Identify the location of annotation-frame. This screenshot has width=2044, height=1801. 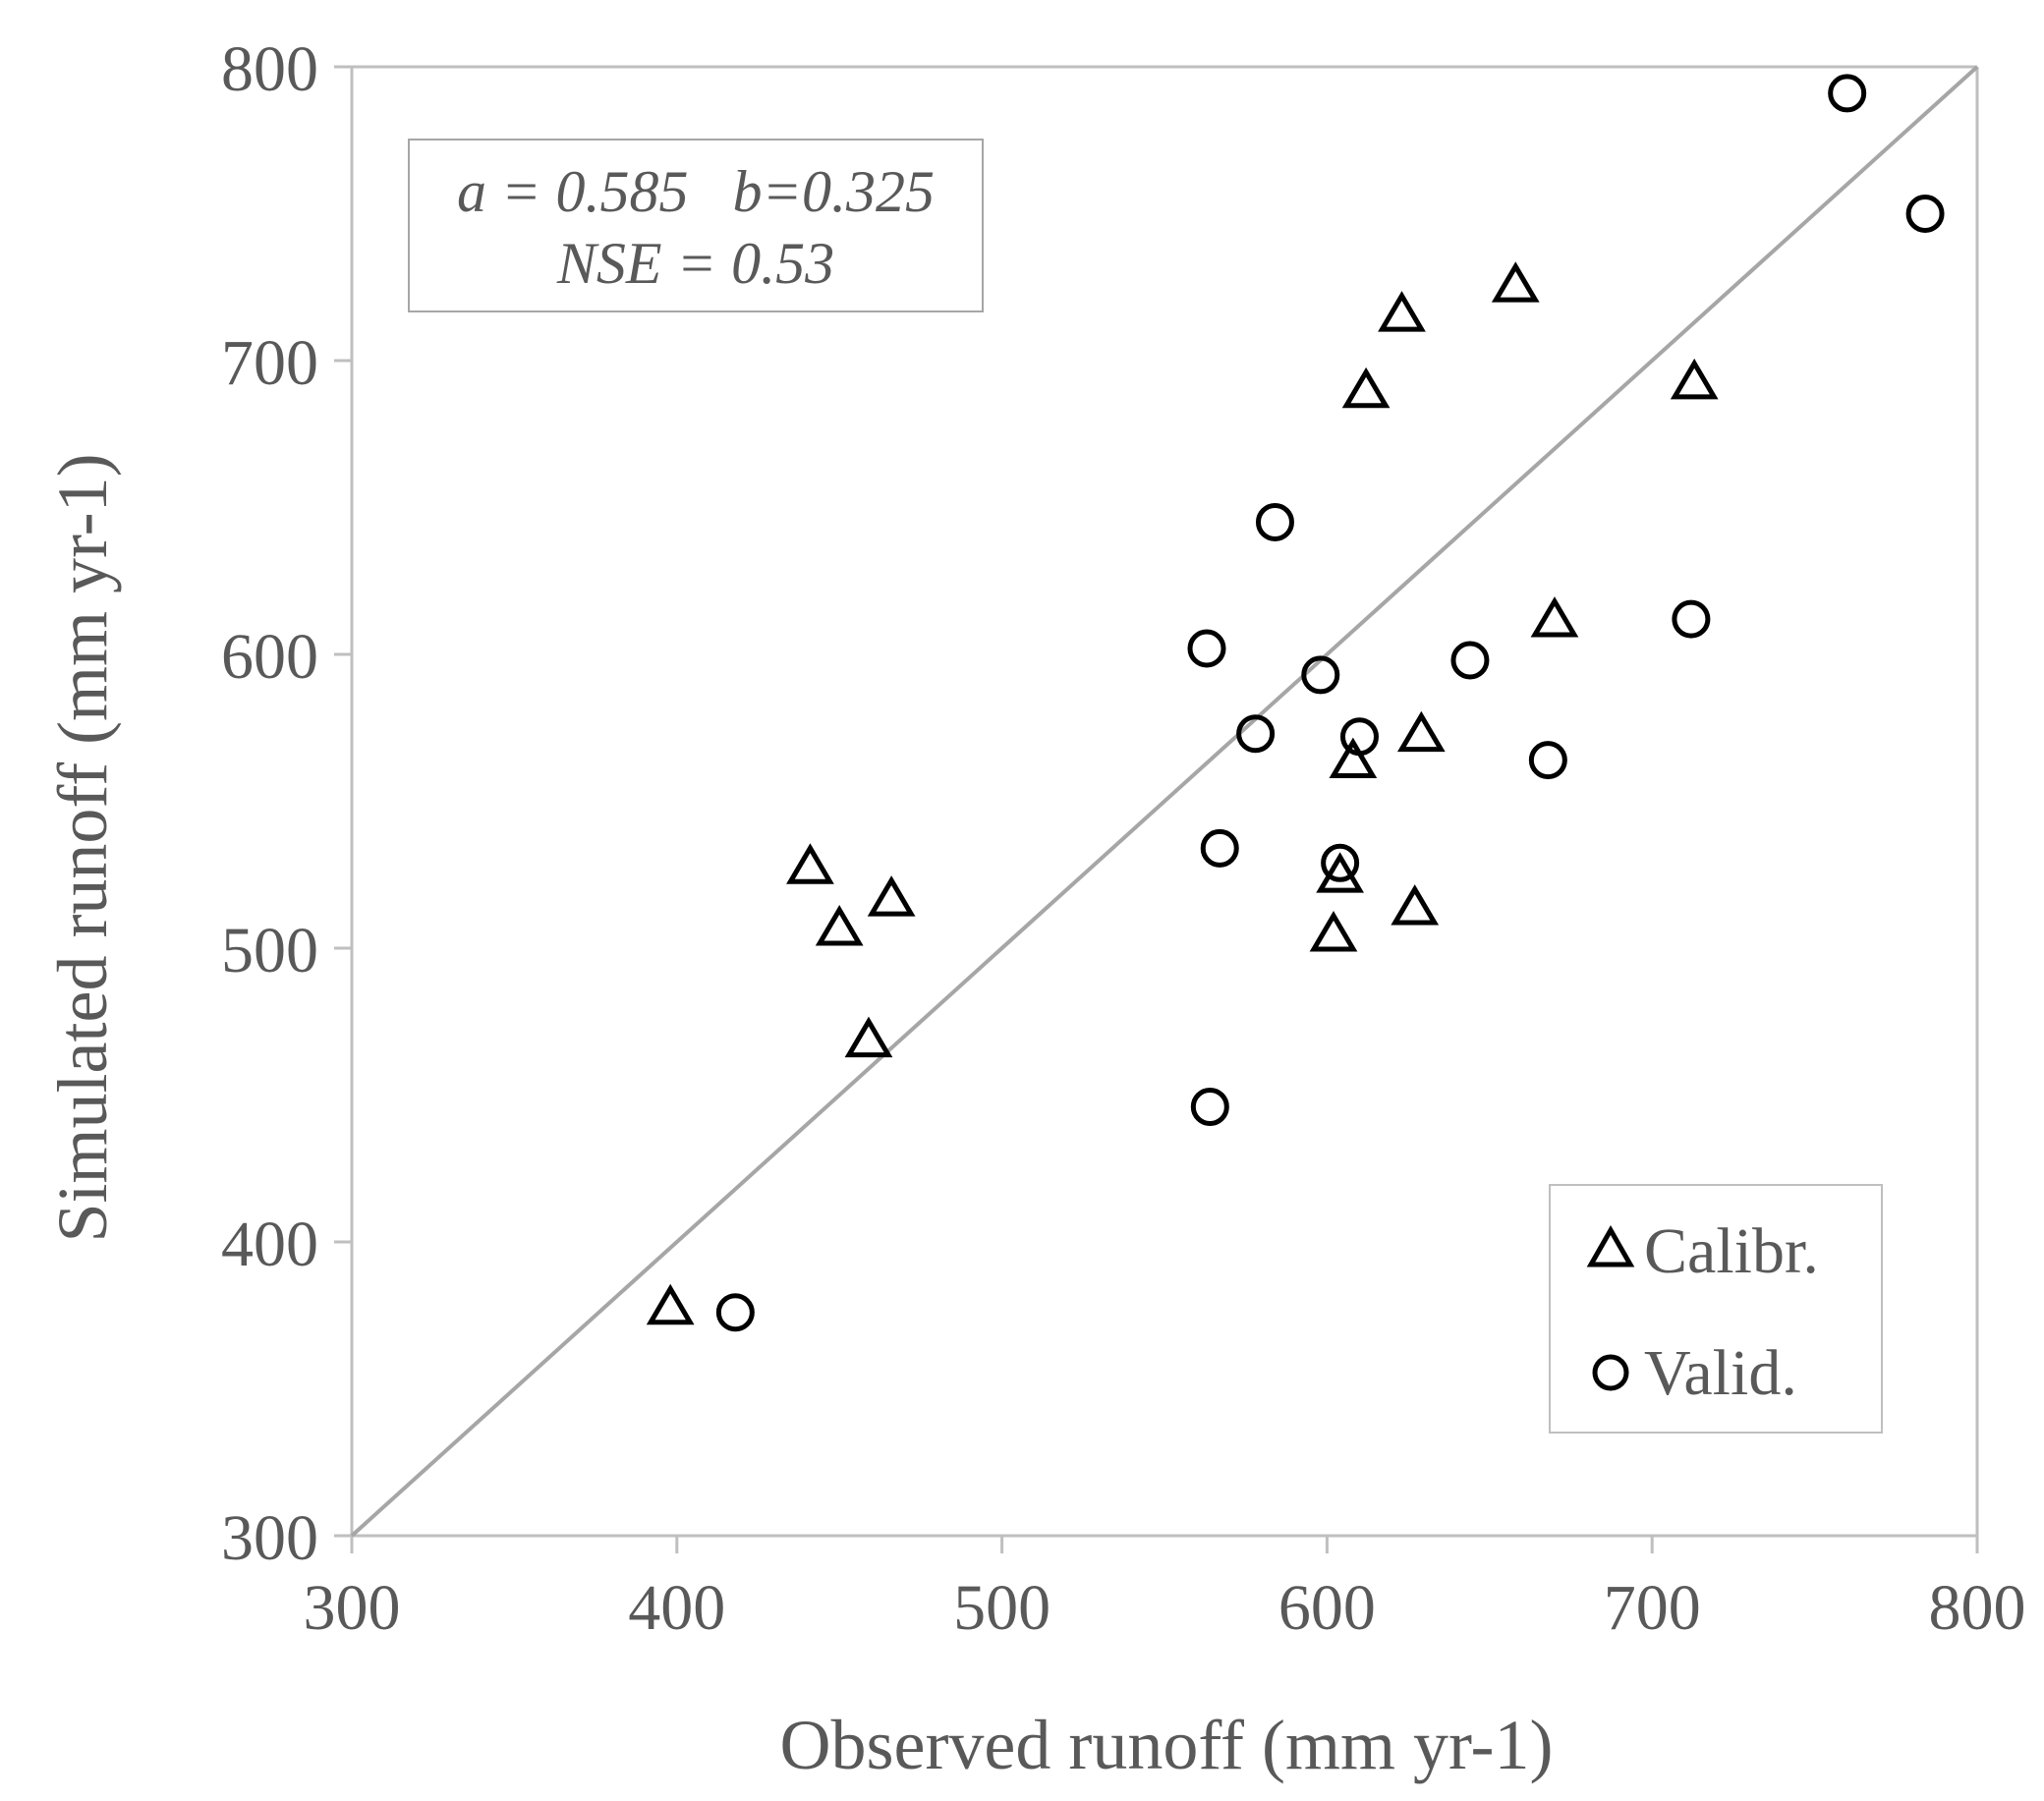
(696, 225).